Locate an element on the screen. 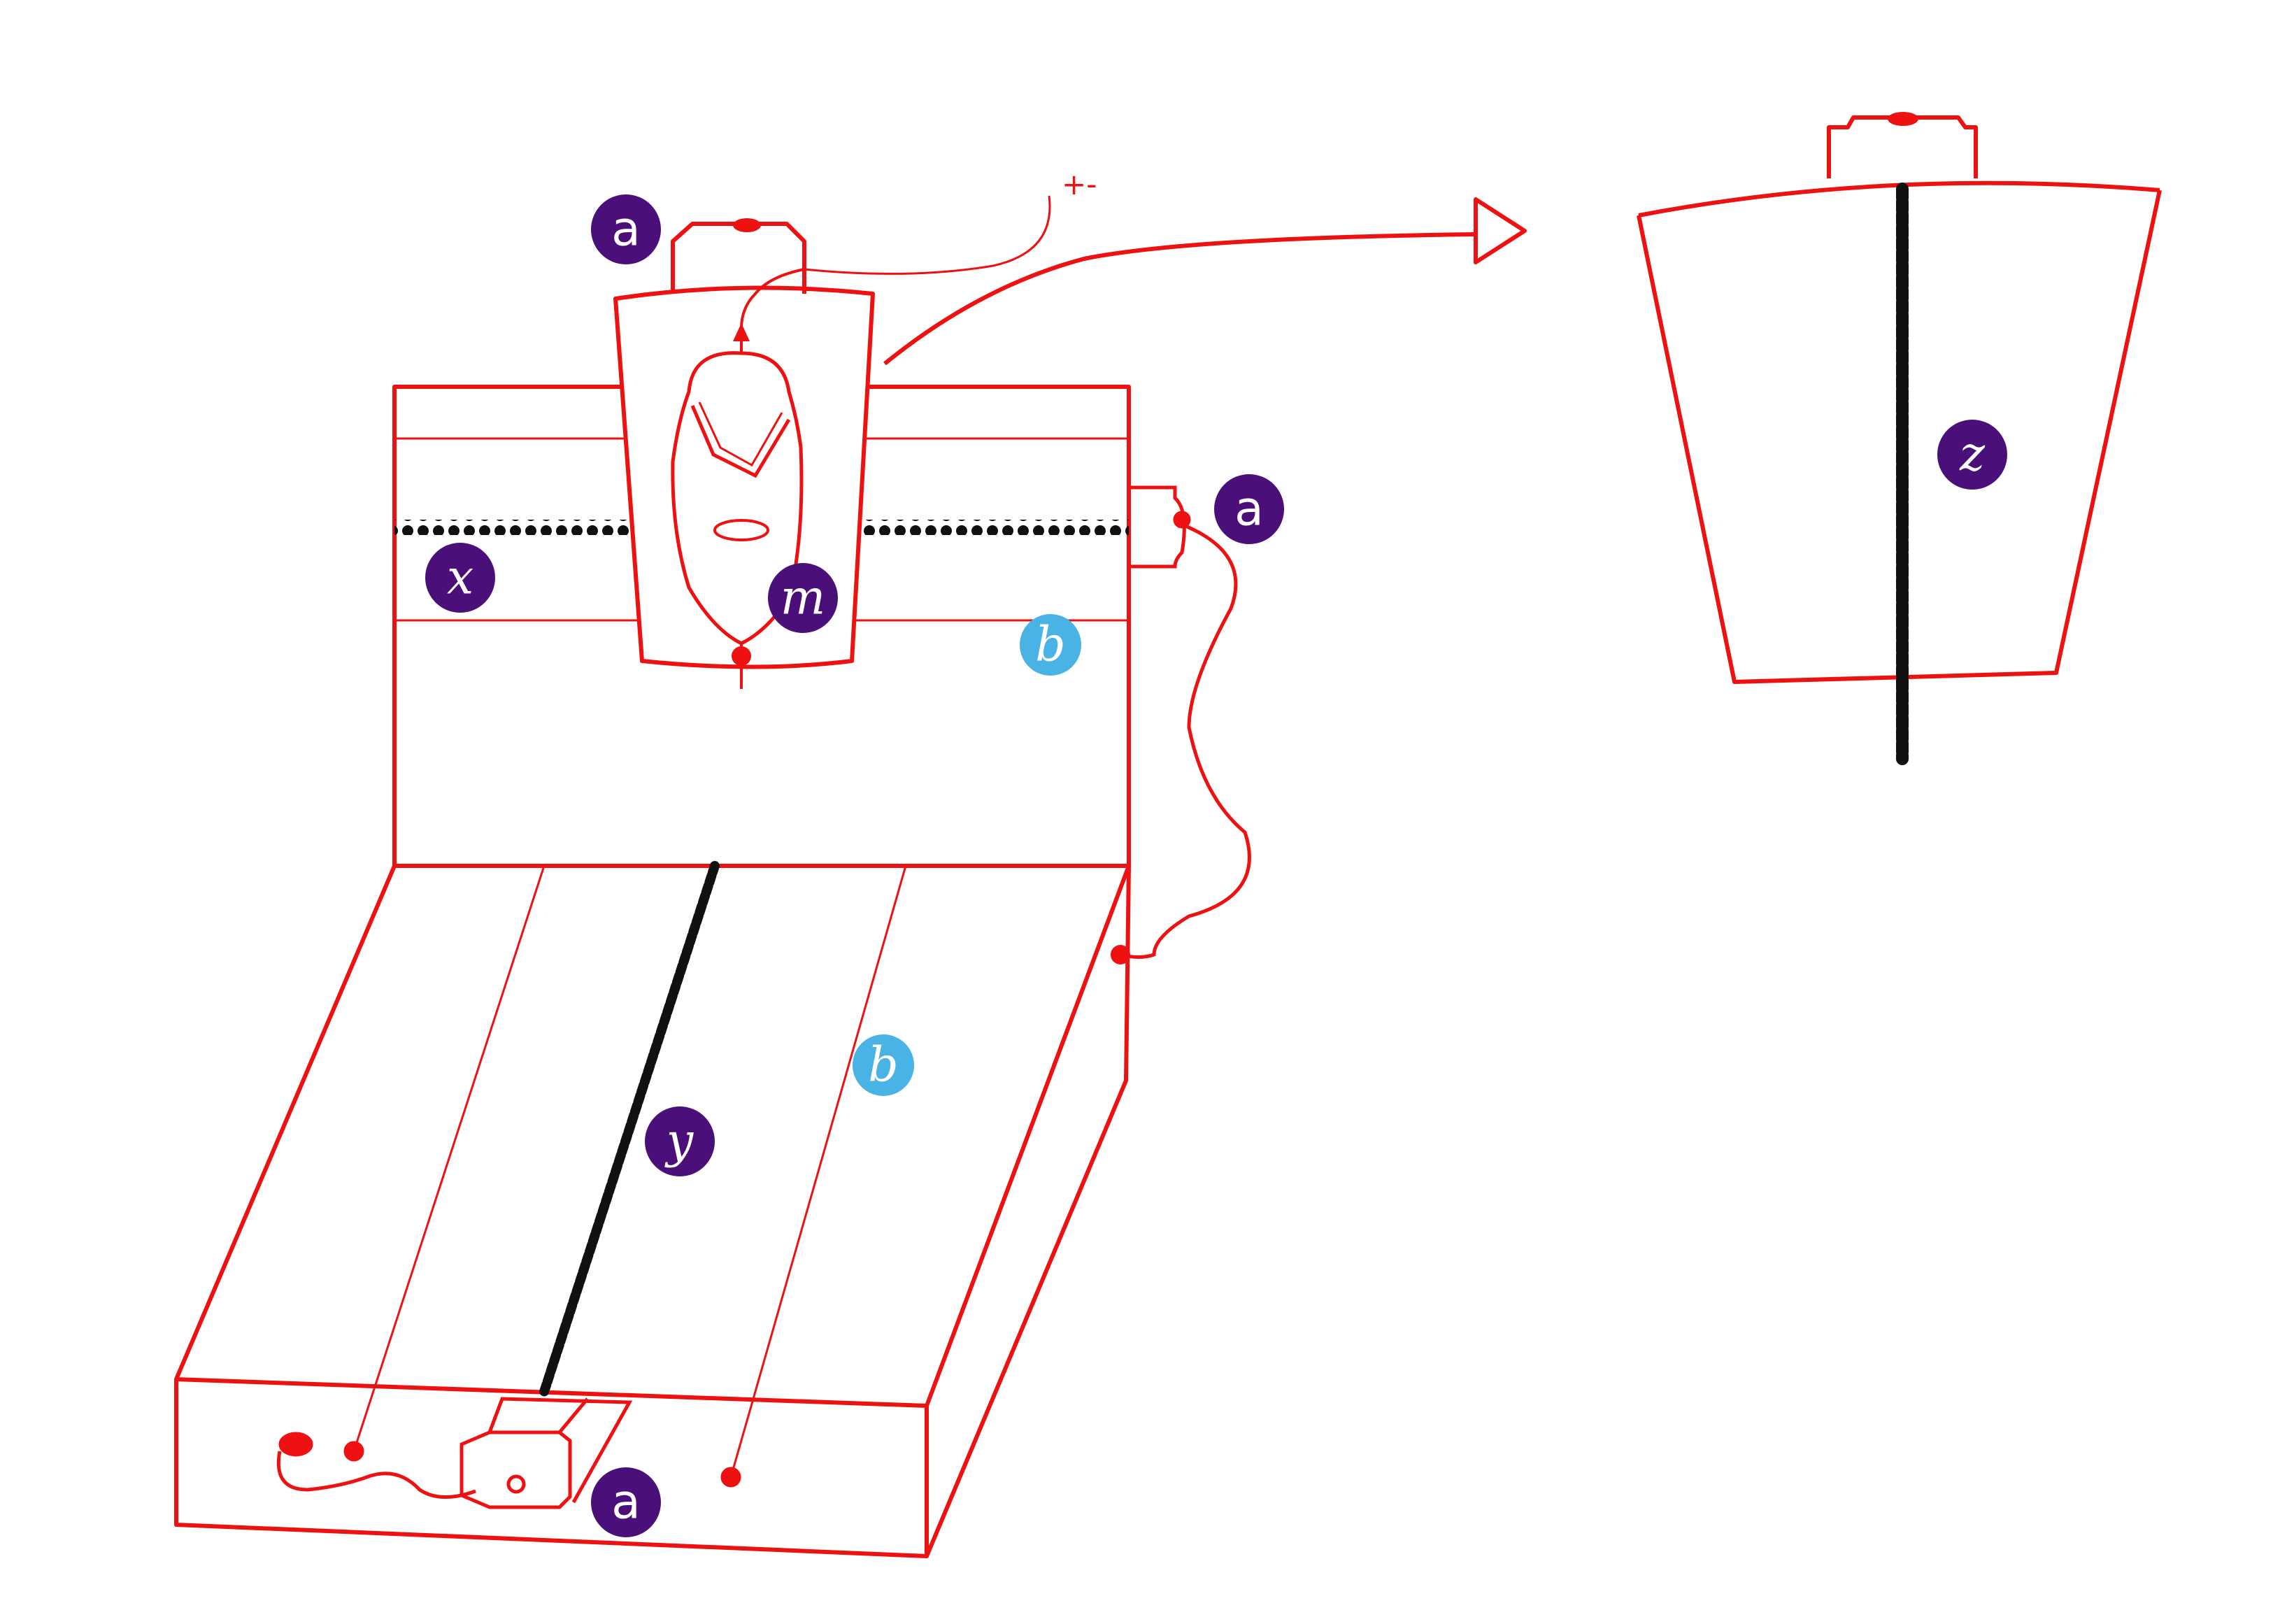 This screenshot has width=2273, height=1624. svg-text: x is located at coordinates (460, 578).